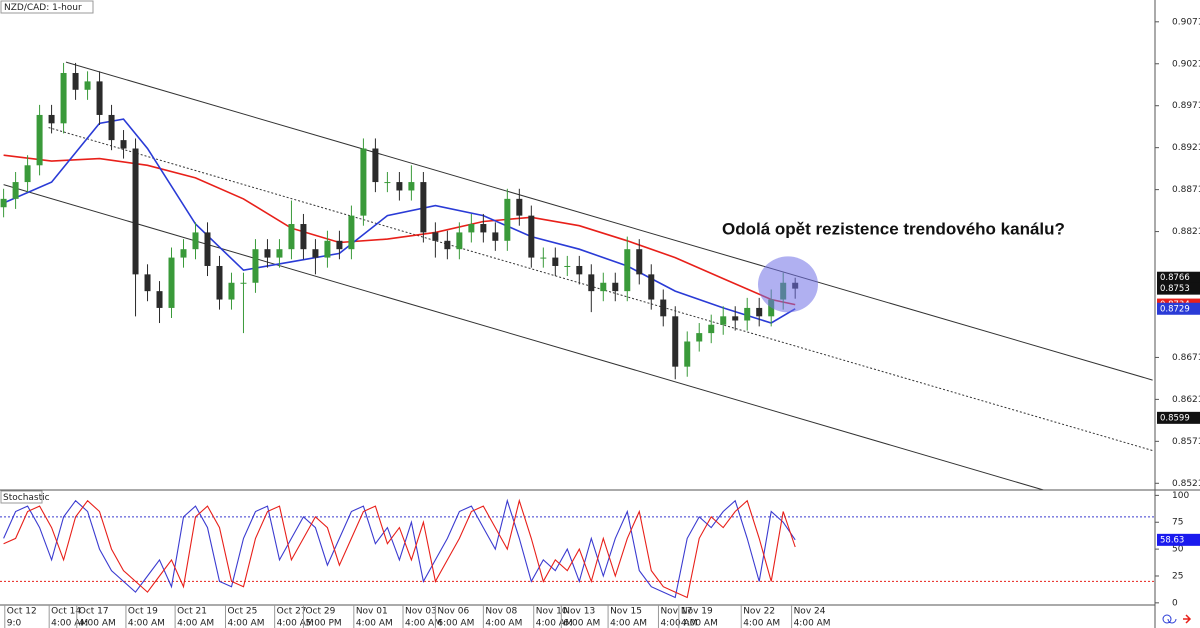 Image resolution: width=1200 pixels, height=628 pixels. What do you see at coordinates (579, 612) in the screenshot?
I see `x-tick-label: Nov 13` at bounding box center [579, 612].